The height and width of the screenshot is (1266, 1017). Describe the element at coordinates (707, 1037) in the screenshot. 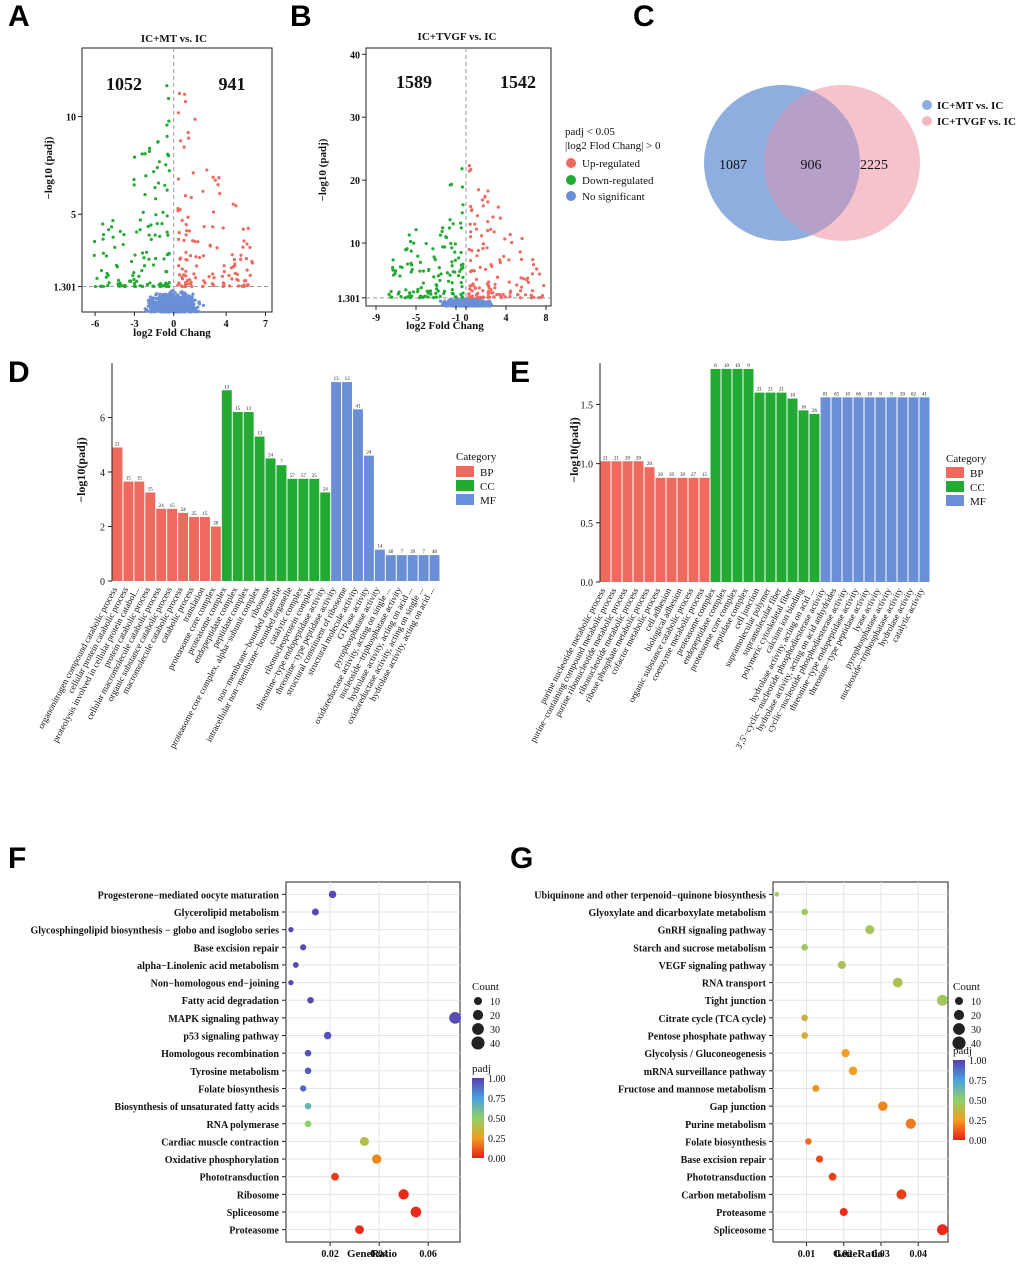

I see `dot-term-label: Pentose phosphate pathway` at that location.